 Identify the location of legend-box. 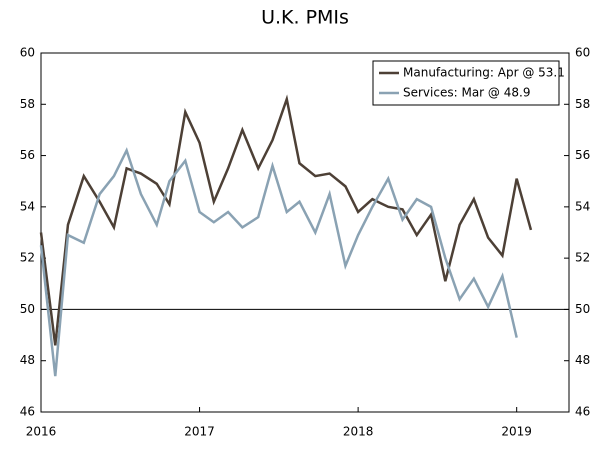
(466, 83).